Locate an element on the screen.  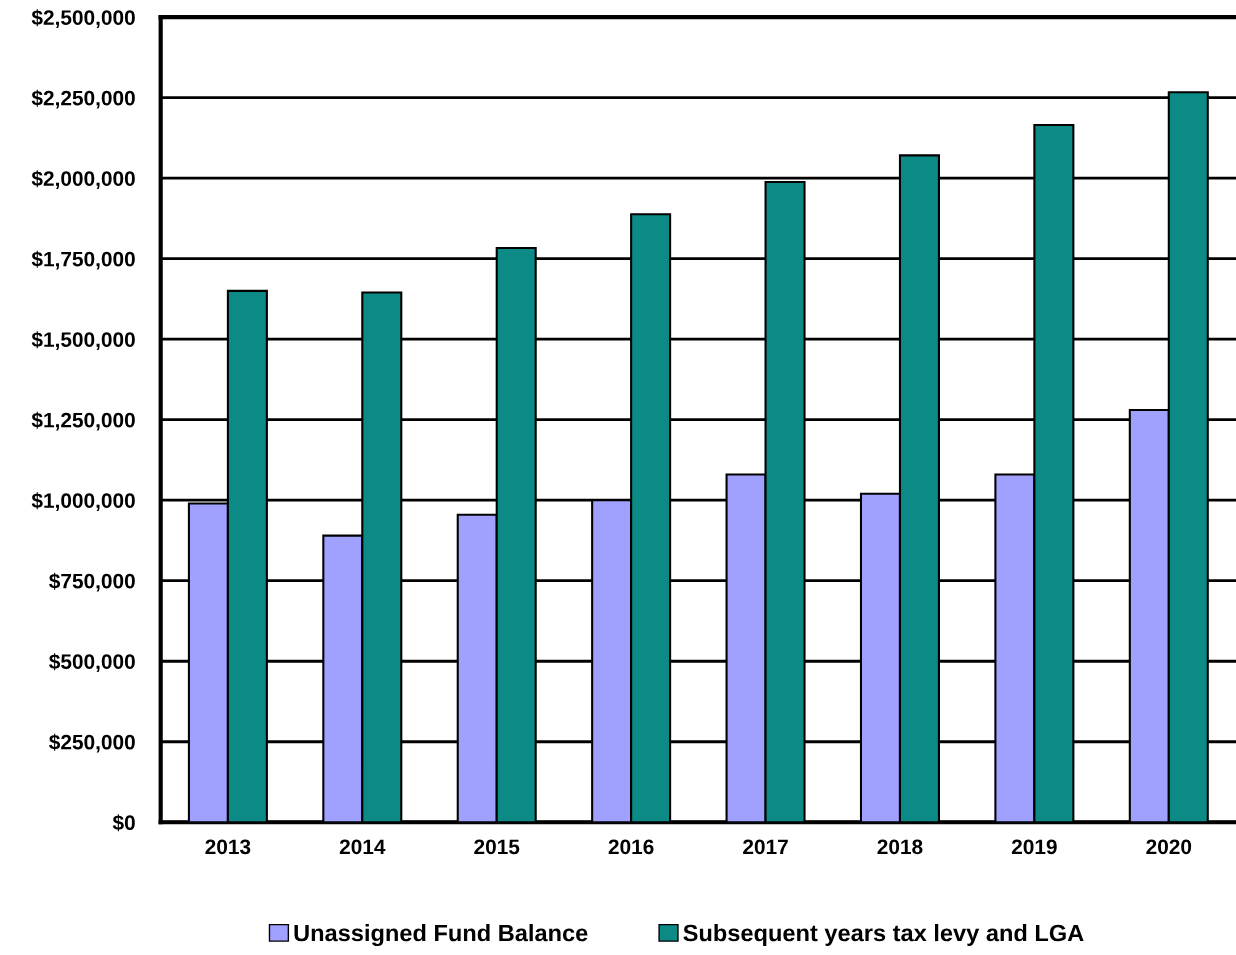
x-tick-label: 2014 is located at coordinates (362, 847).